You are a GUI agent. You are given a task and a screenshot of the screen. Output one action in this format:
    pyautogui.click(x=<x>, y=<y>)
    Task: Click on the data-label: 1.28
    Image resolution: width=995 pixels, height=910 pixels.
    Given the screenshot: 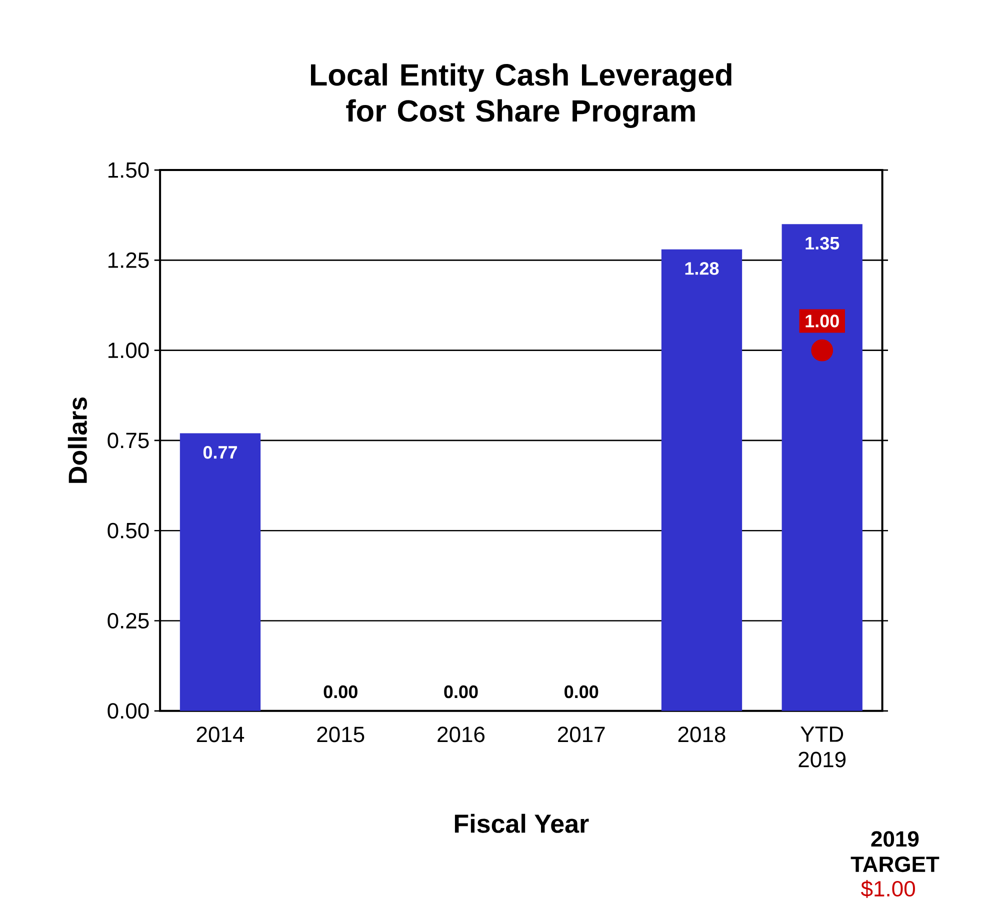 What is the action you would take?
    pyautogui.click(x=702, y=268)
    